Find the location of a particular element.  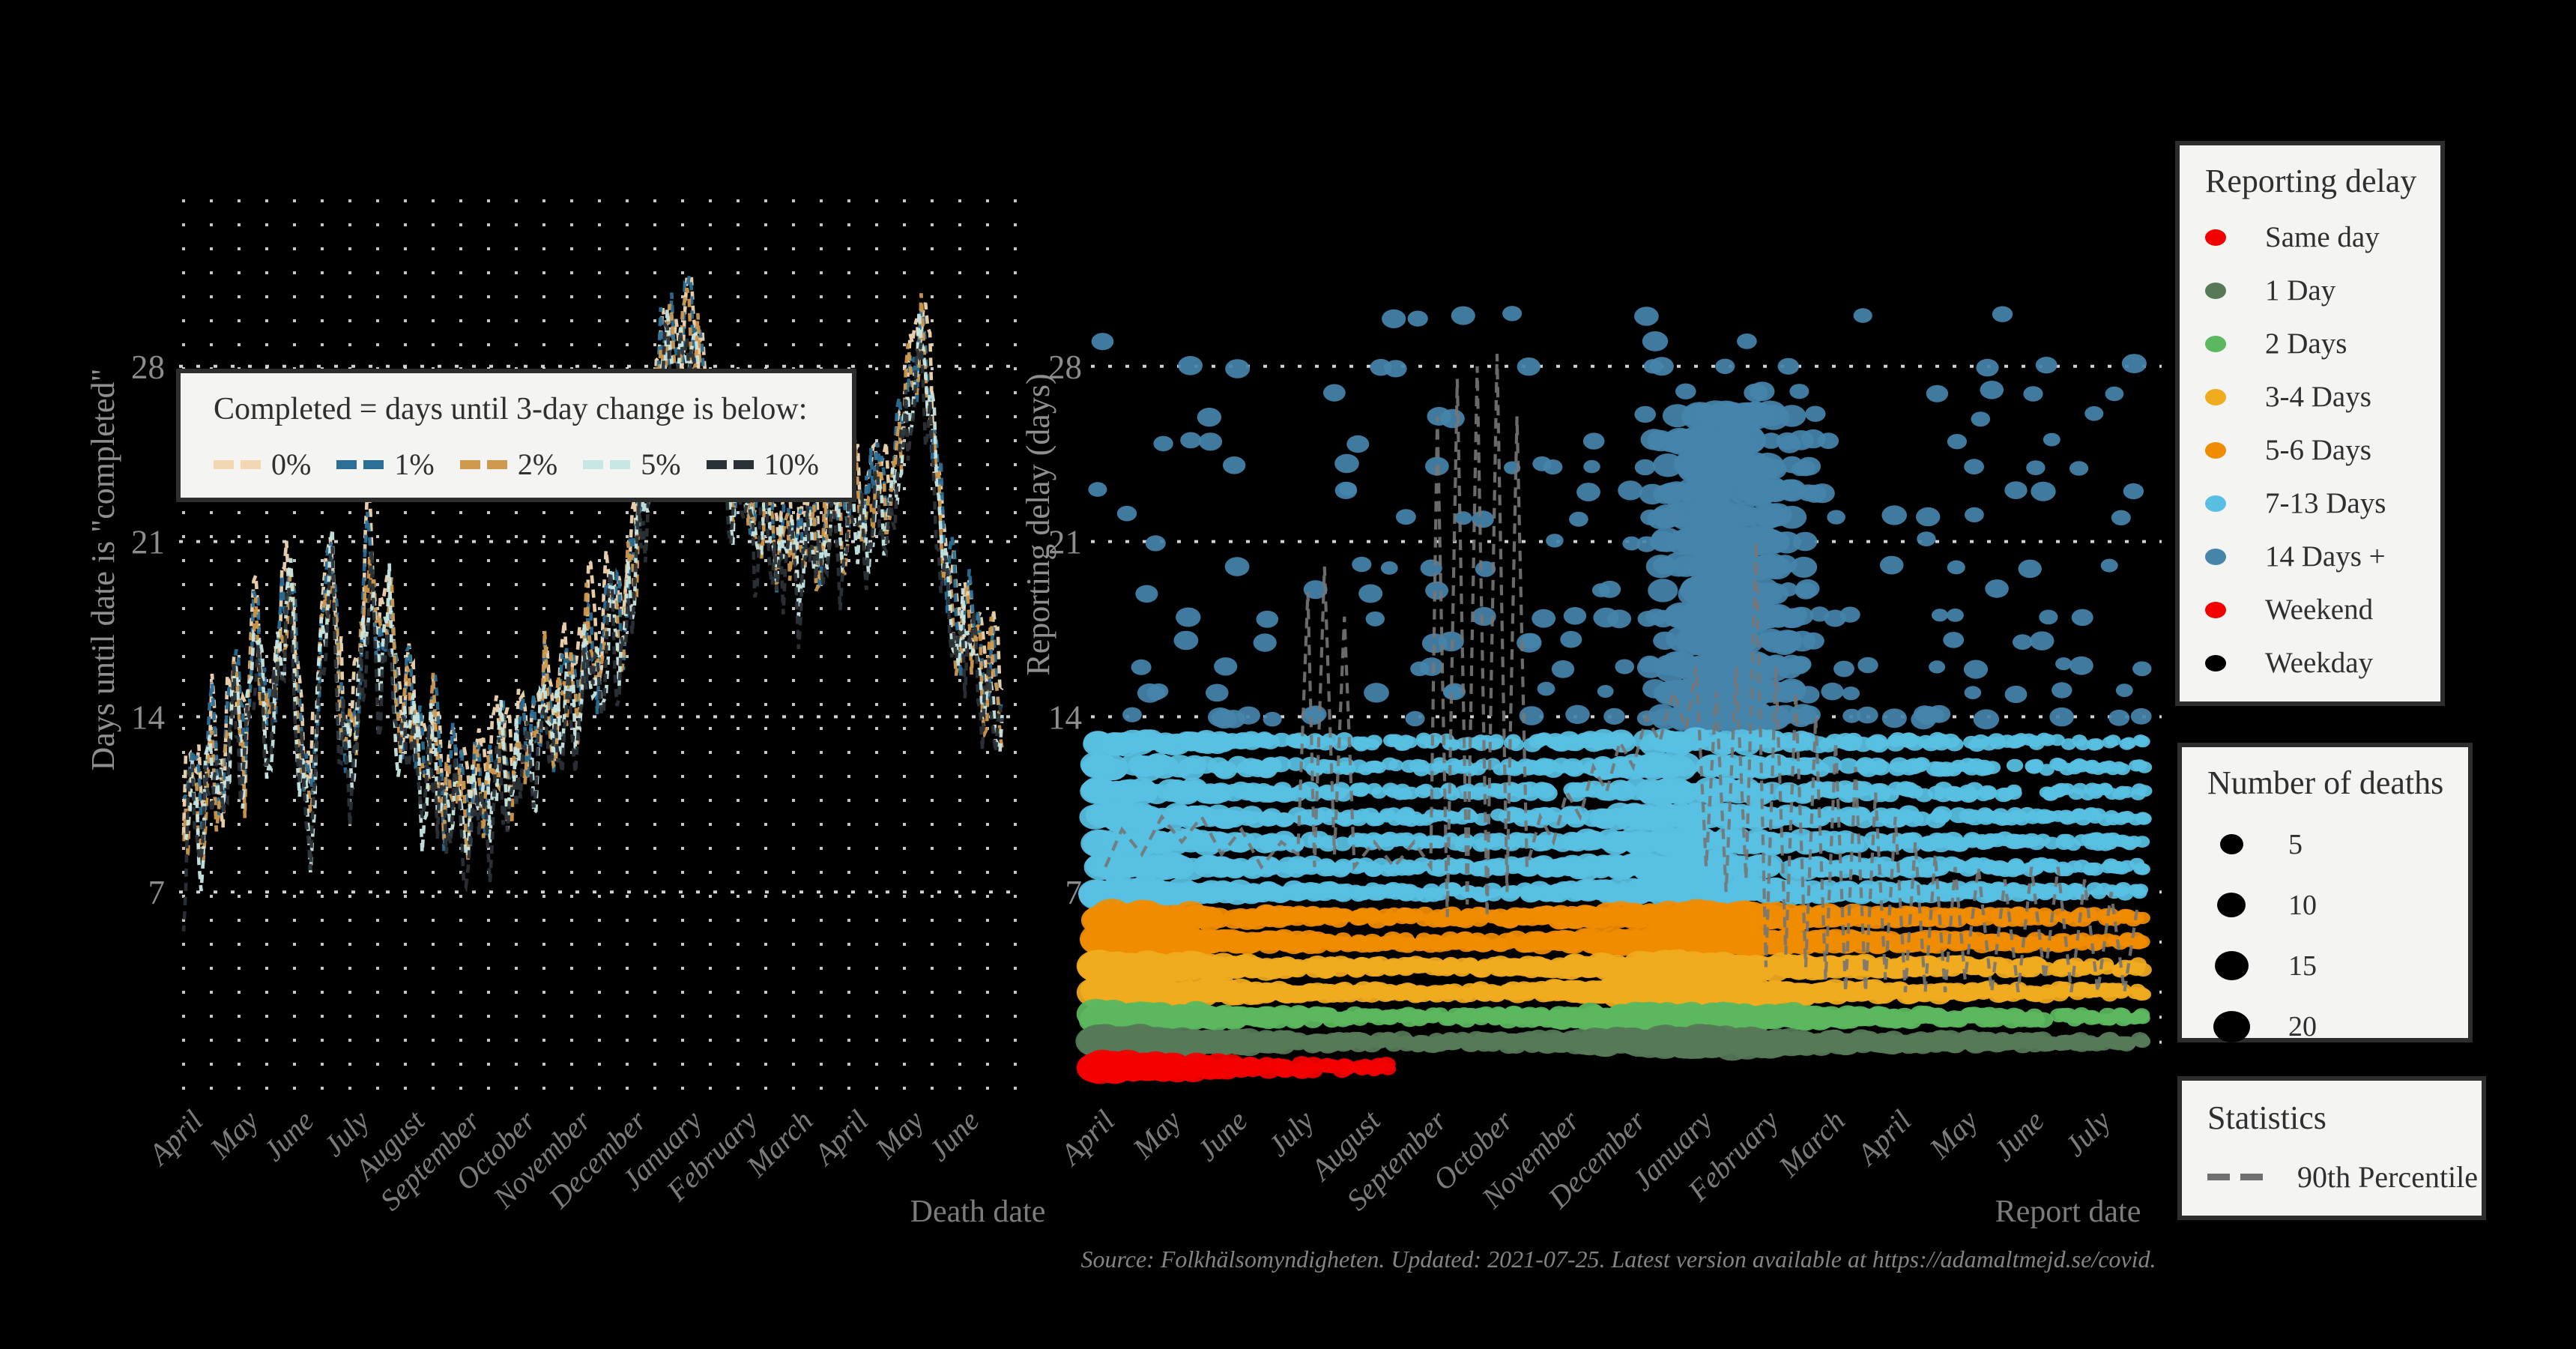

reporting-delay-legend-item: 2 Days is located at coordinates (2322, 343).